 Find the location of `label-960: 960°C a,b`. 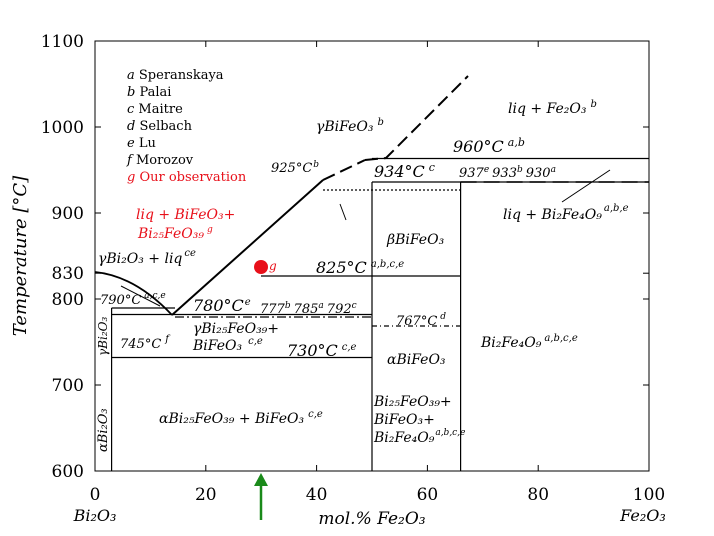

label-960: 960°C a,b is located at coordinates (489, 146).